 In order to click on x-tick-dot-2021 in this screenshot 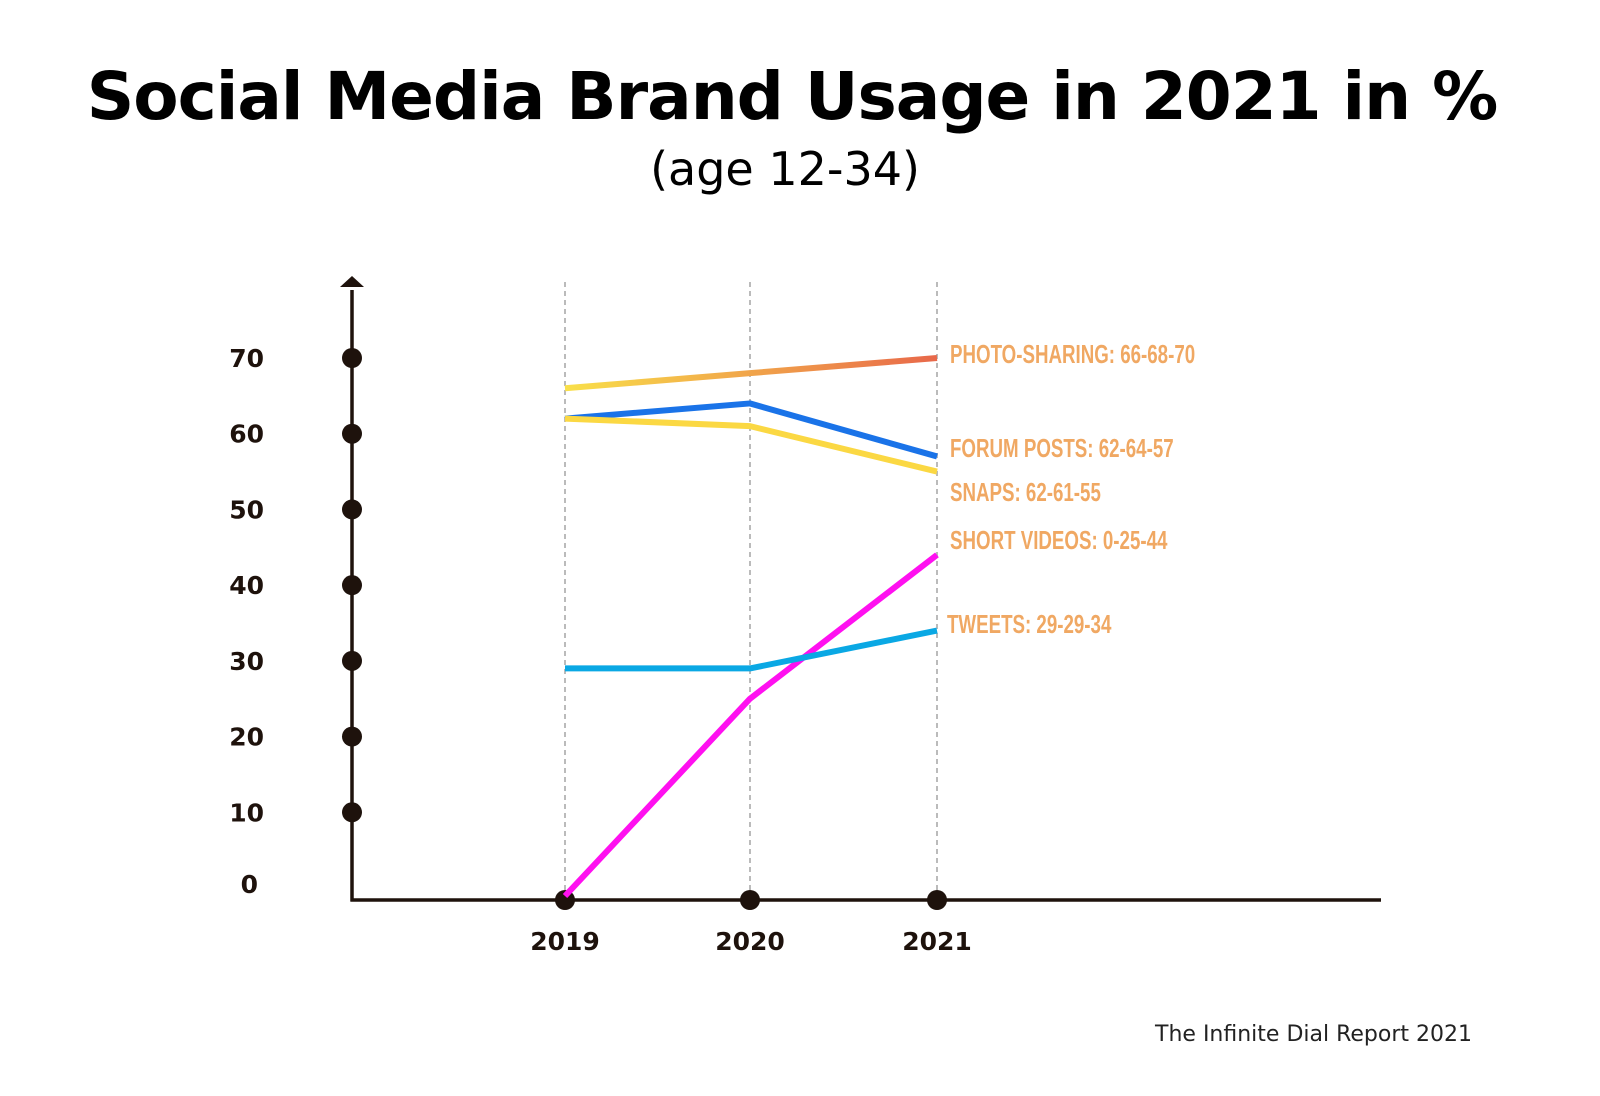, I will do `click(937, 900)`.